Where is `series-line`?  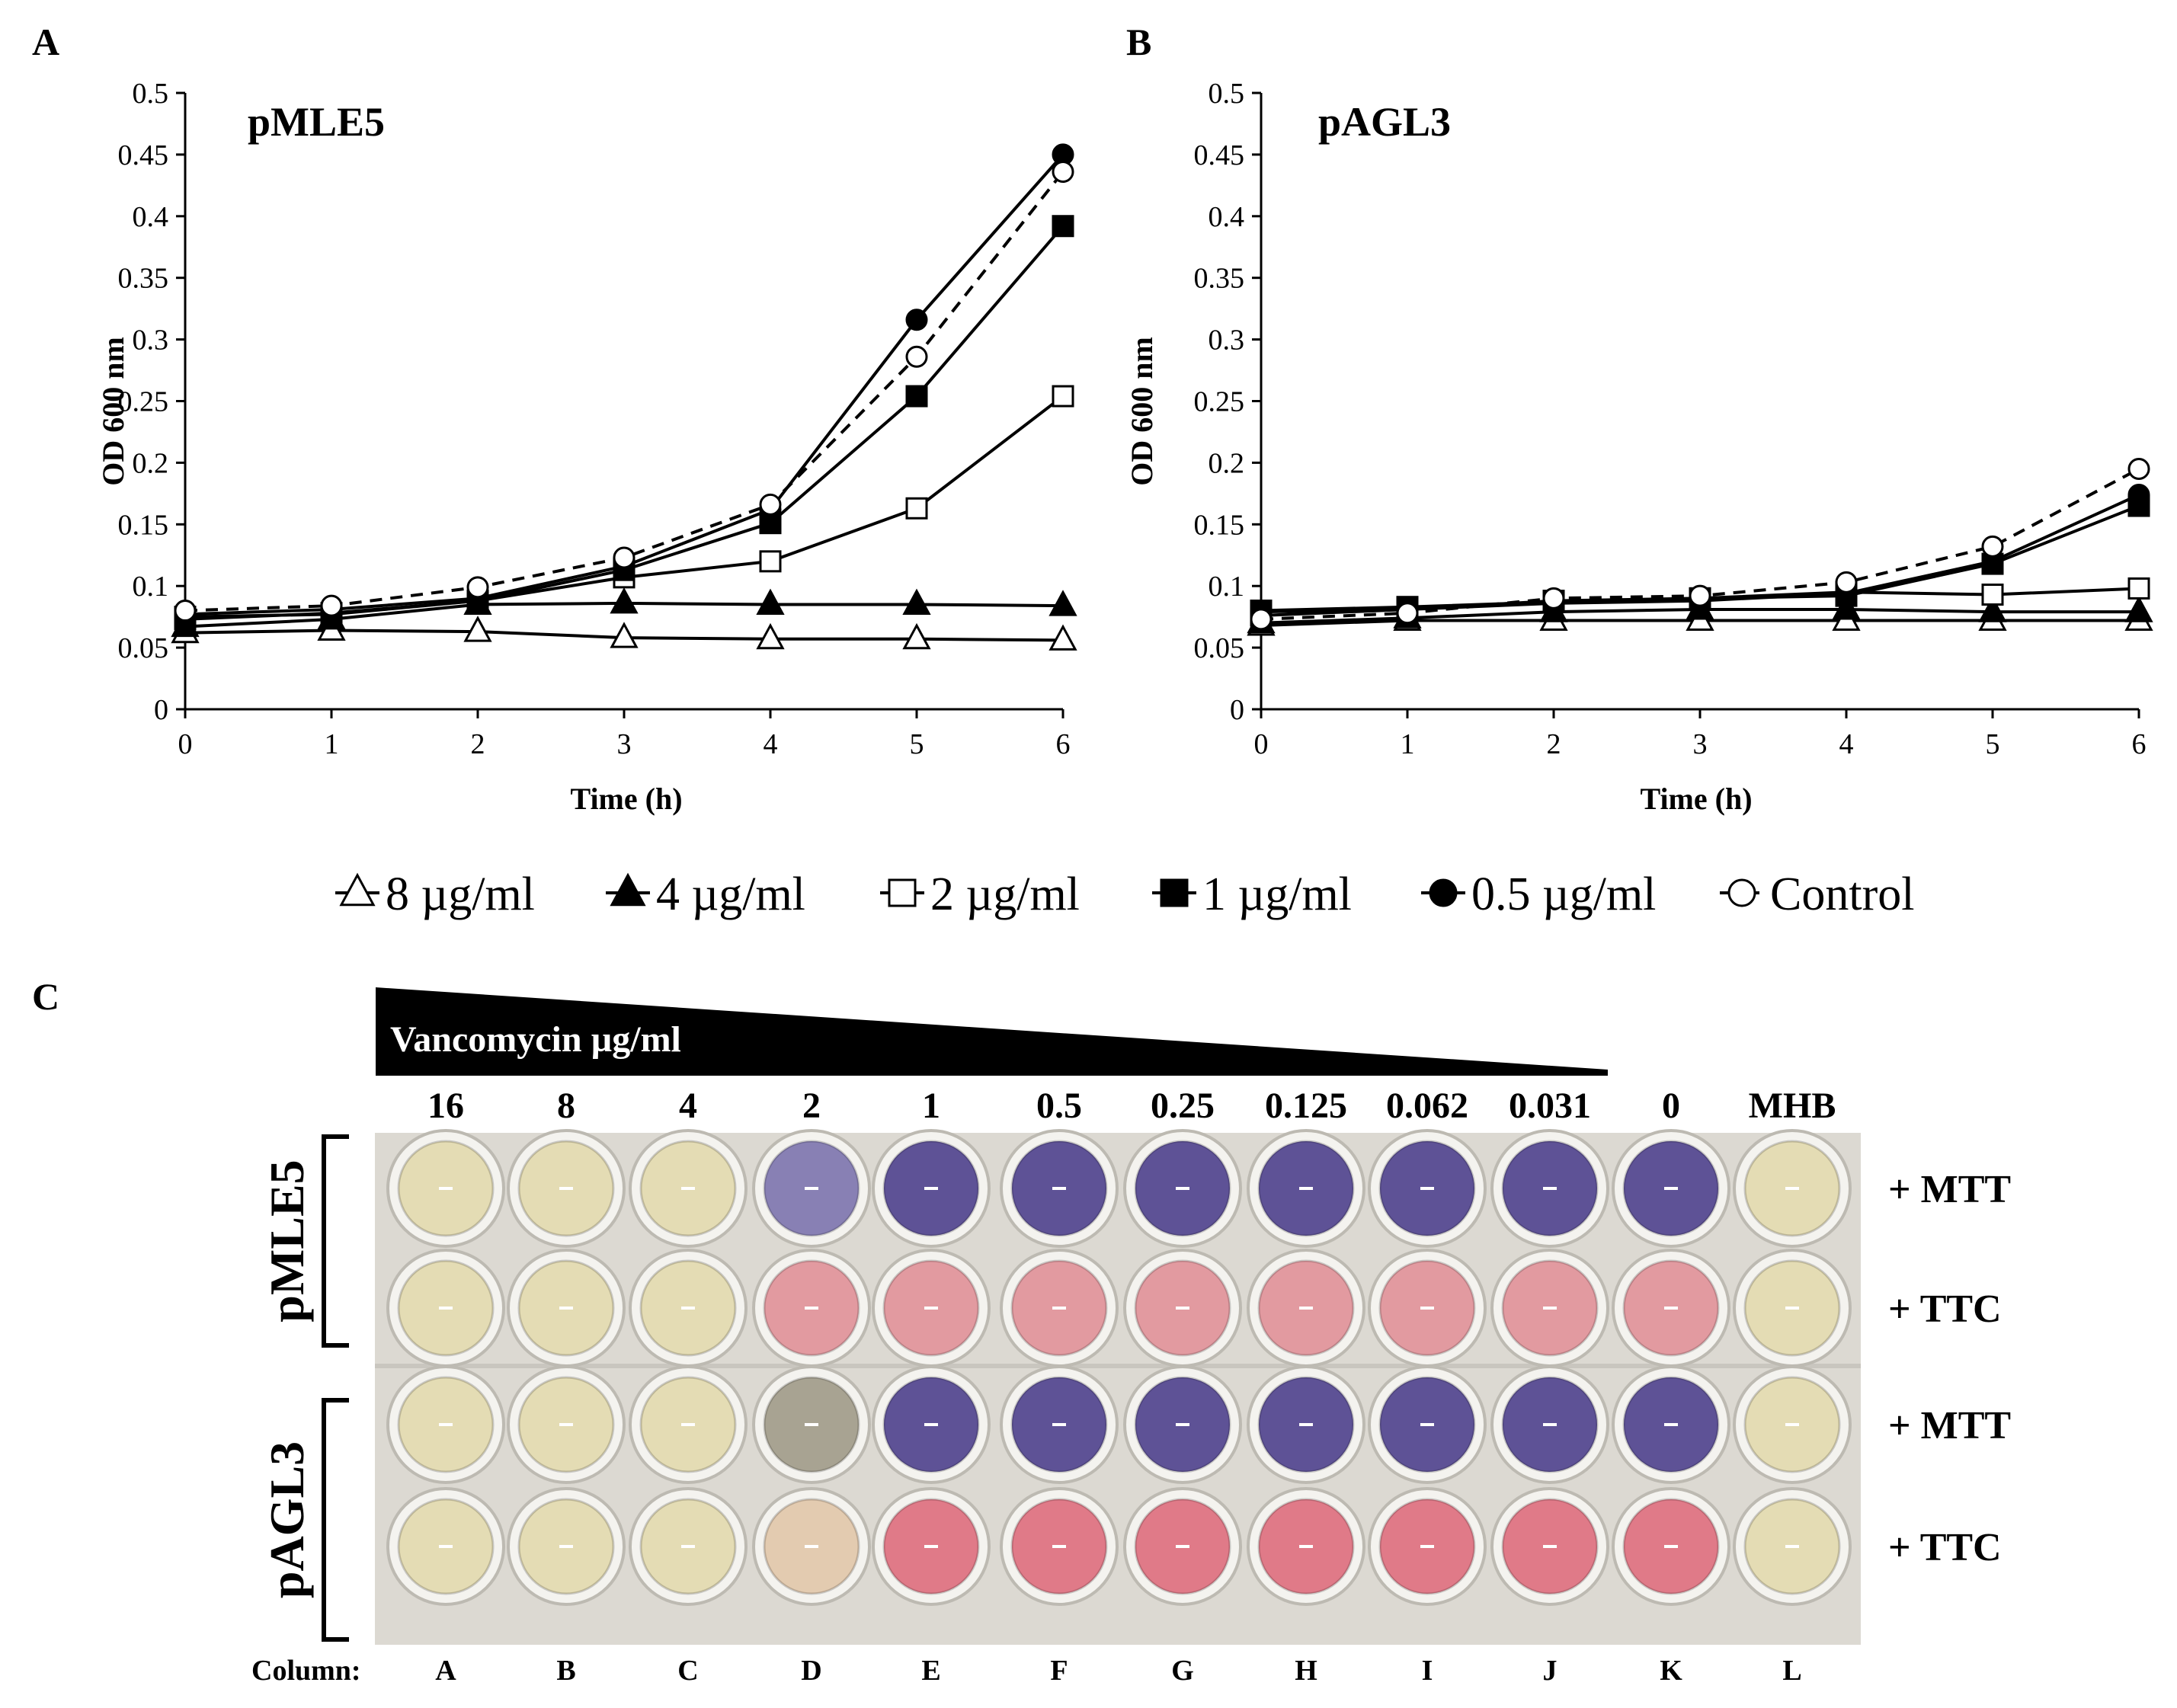
series-line is located at coordinates (624, 384).